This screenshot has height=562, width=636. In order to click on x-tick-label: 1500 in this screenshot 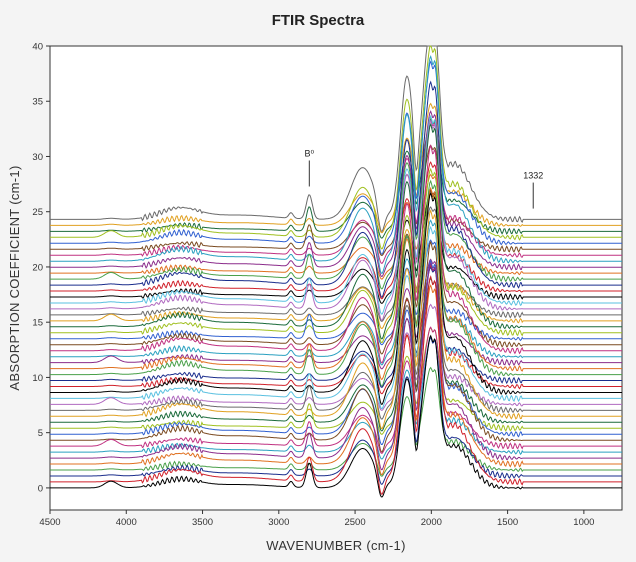, I will do `click(507, 522)`.